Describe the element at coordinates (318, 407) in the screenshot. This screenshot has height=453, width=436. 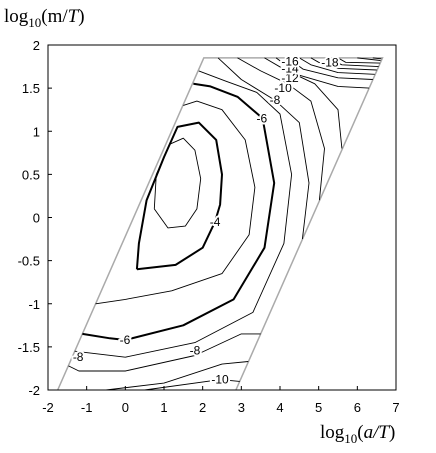
I see `x-tick-label: 5` at that location.